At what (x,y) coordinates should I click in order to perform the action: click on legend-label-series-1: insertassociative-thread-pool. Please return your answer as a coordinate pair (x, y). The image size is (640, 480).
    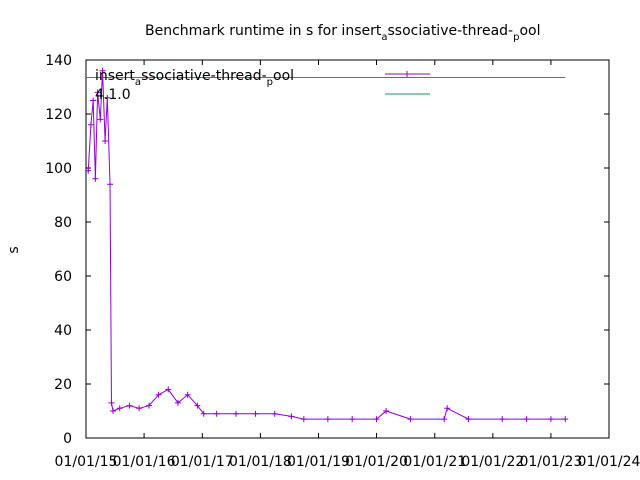
    Looking at the image, I should click on (194, 78).